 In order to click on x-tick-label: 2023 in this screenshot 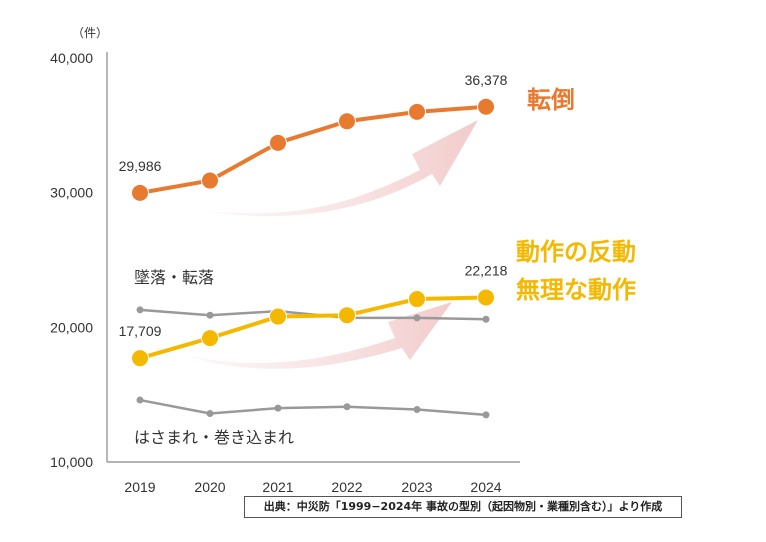, I will do `click(416, 487)`.